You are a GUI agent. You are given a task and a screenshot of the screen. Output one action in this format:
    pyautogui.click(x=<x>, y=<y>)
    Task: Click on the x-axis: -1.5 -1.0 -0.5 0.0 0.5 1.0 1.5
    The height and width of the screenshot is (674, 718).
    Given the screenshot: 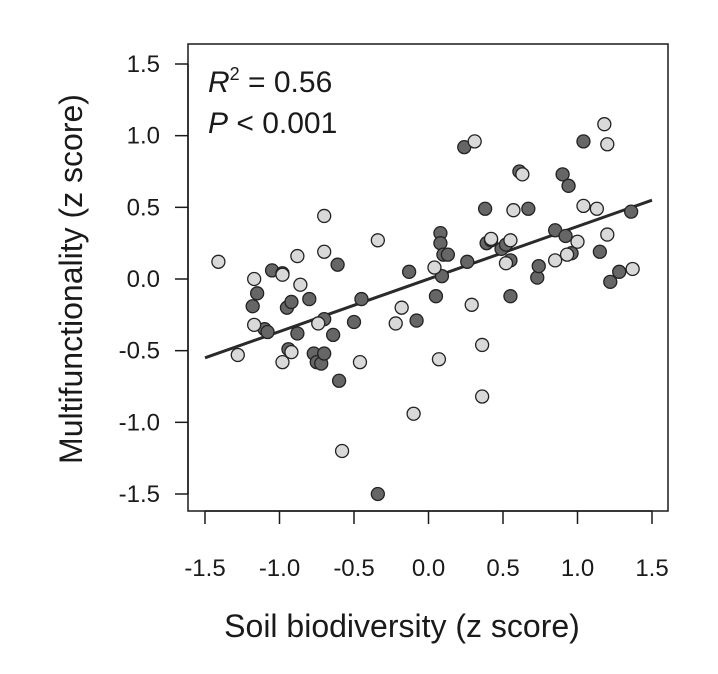 What is the action you would take?
    pyautogui.click(x=426, y=546)
    